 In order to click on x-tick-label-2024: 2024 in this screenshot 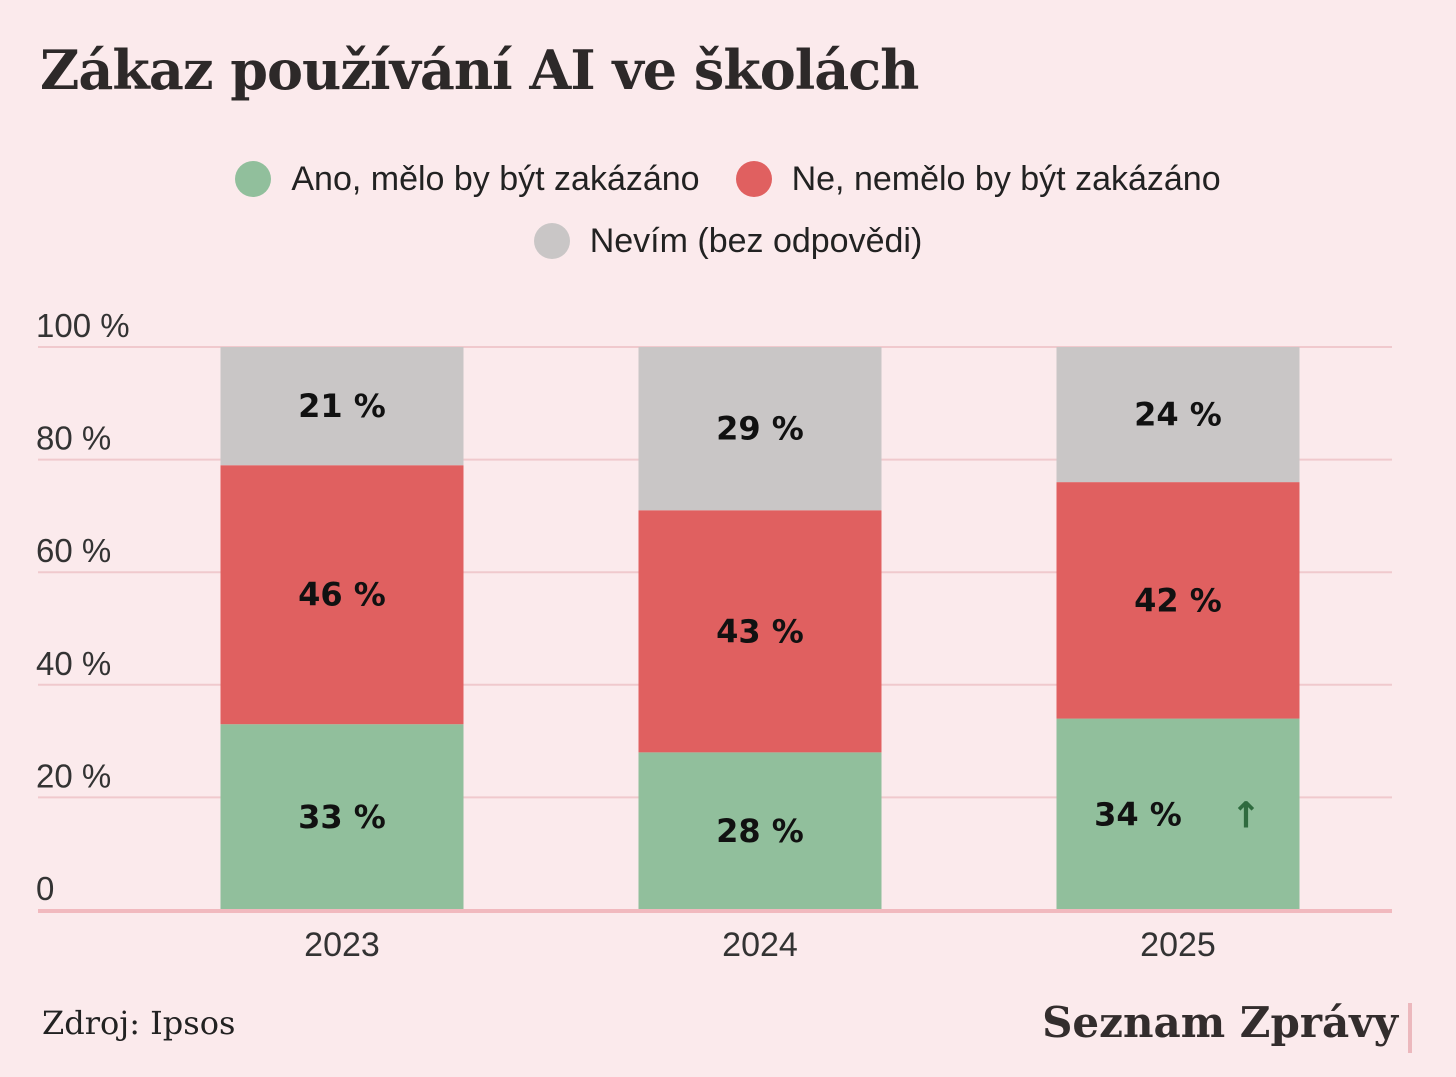, I will do `click(760, 945)`.